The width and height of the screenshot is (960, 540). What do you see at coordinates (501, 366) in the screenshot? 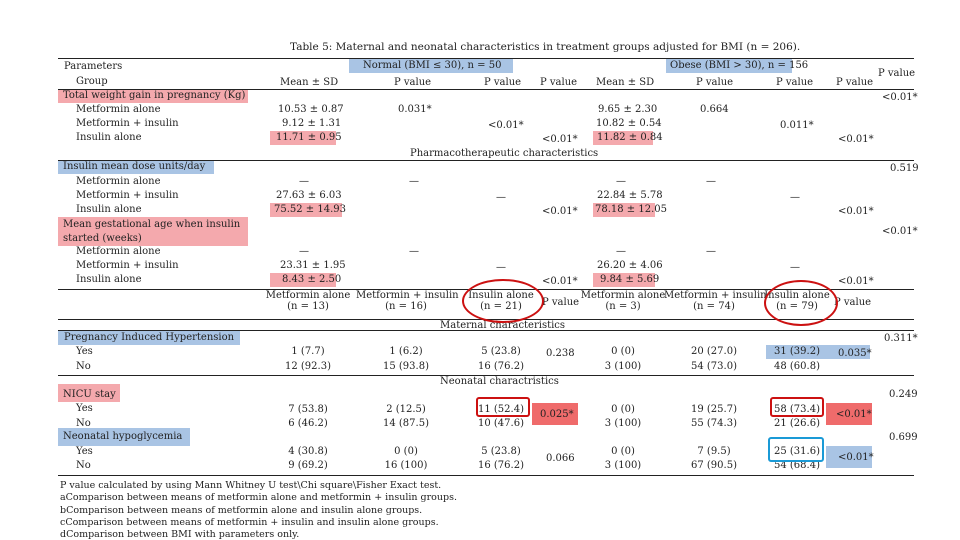
I see `pih-no-c3: 16 (76.2)` at bounding box center [501, 366].